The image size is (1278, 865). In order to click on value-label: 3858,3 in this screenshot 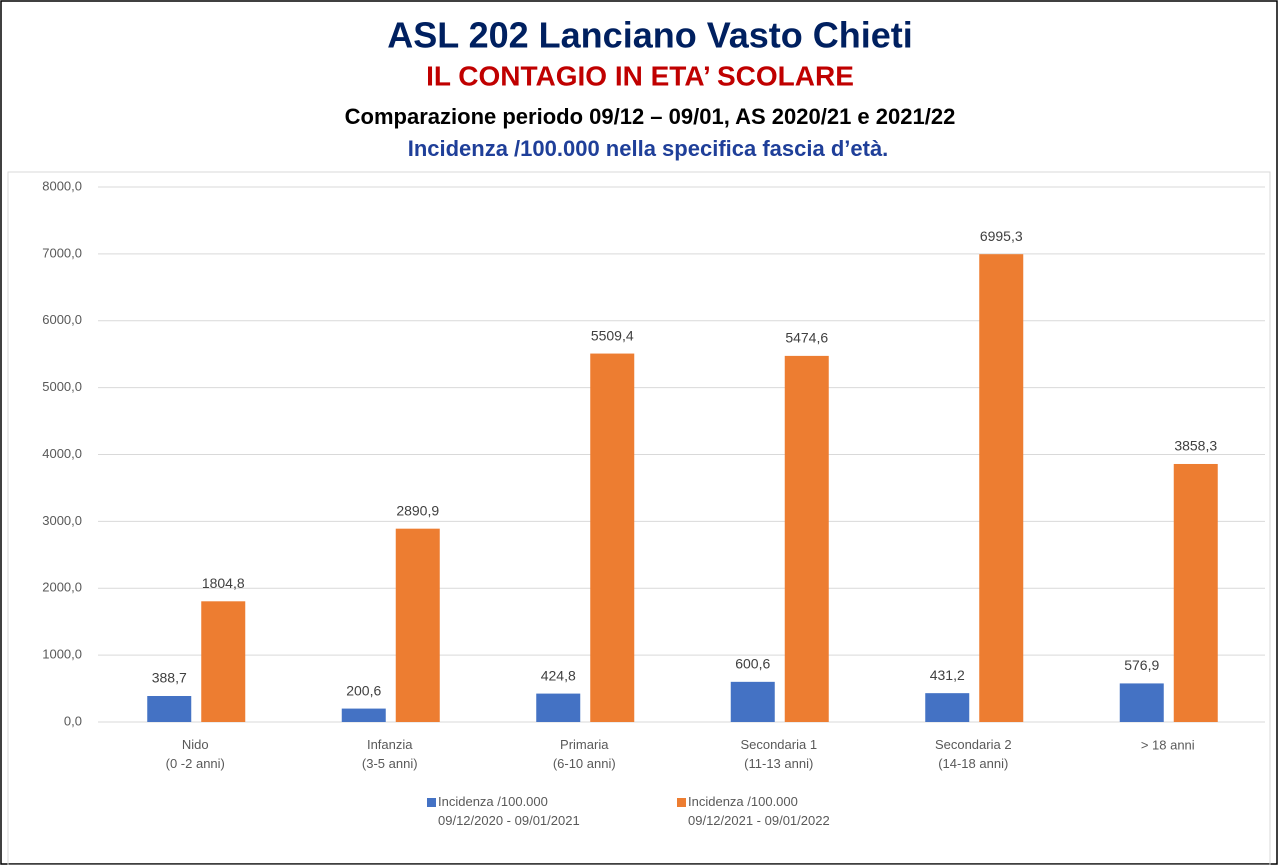, I will do `click(1195, 446)`.